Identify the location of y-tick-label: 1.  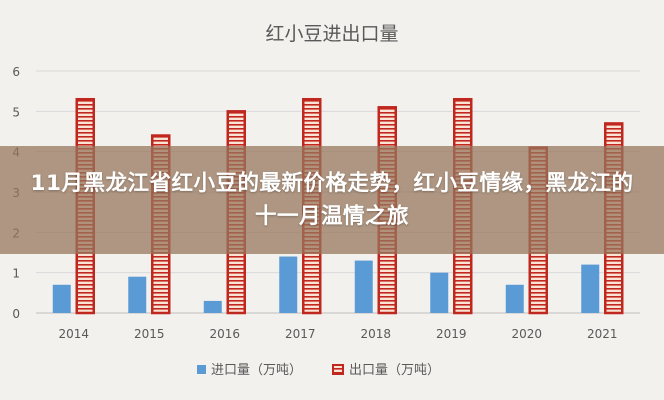
(16, 274).